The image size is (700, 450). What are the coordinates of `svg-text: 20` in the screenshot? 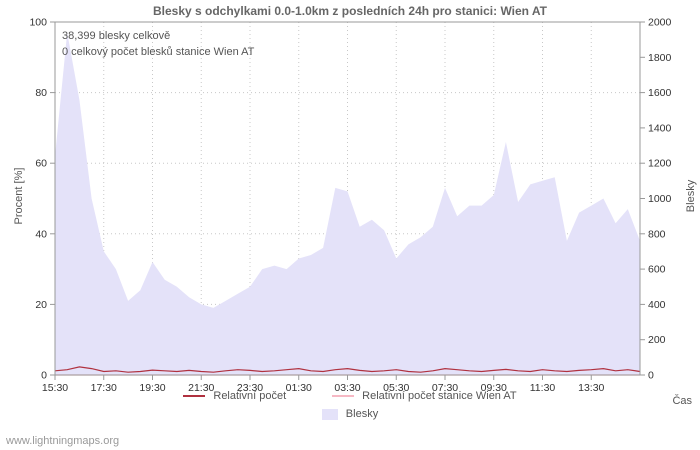 It's located at (41, 305).